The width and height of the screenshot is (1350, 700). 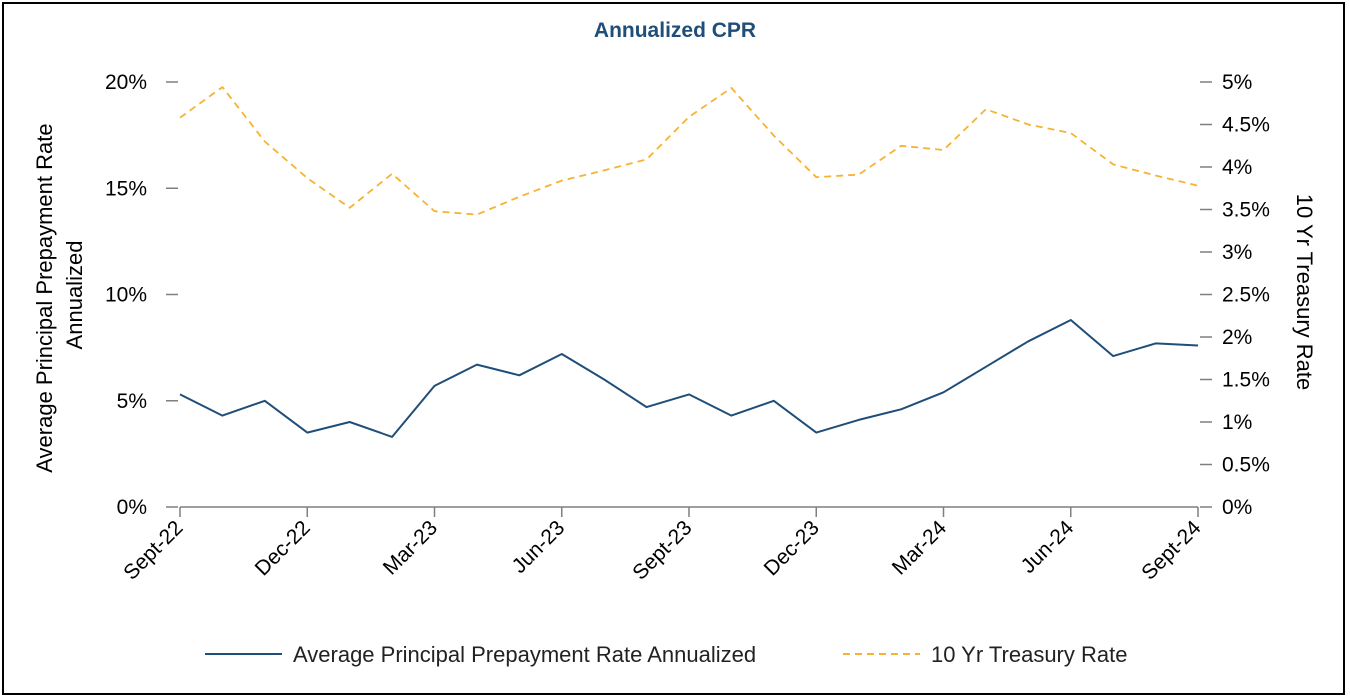 What do you see at coordinates (1246, 465) in the screenshot?
I see `right-tick-label: 0.5%` at bounding box center [1246, 465].